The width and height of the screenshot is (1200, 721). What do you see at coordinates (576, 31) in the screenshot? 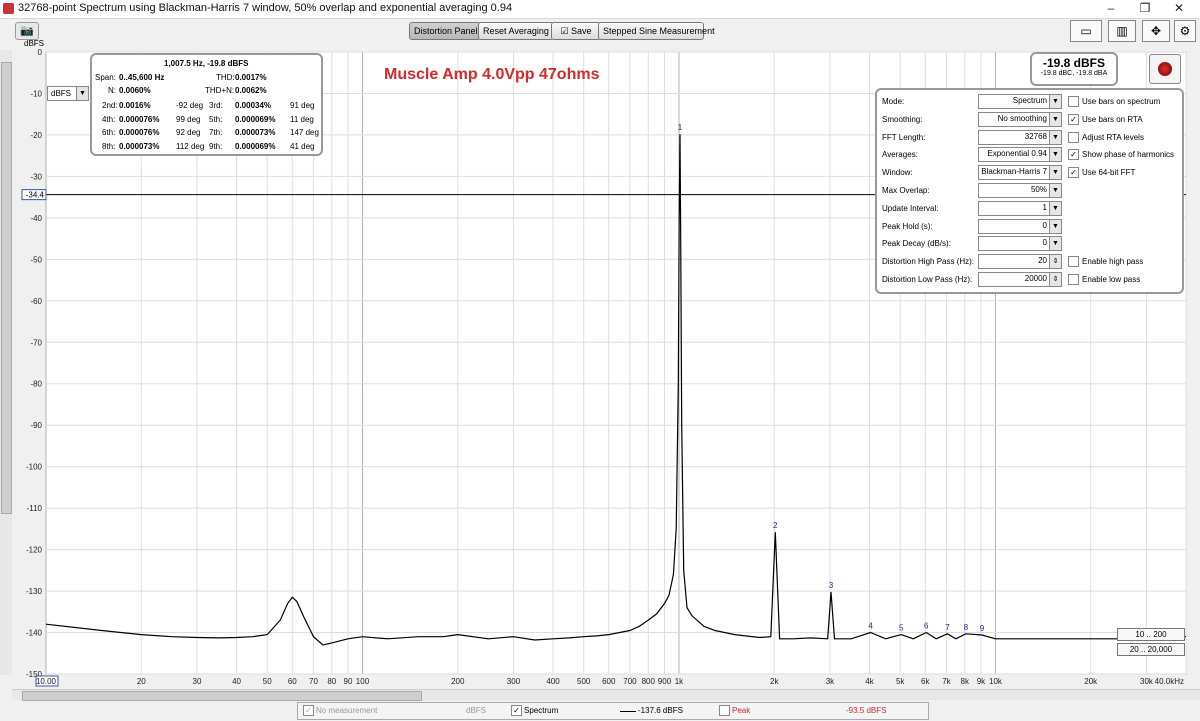
I see `save-button: ☑ Save` at bounding box center [576, 31].